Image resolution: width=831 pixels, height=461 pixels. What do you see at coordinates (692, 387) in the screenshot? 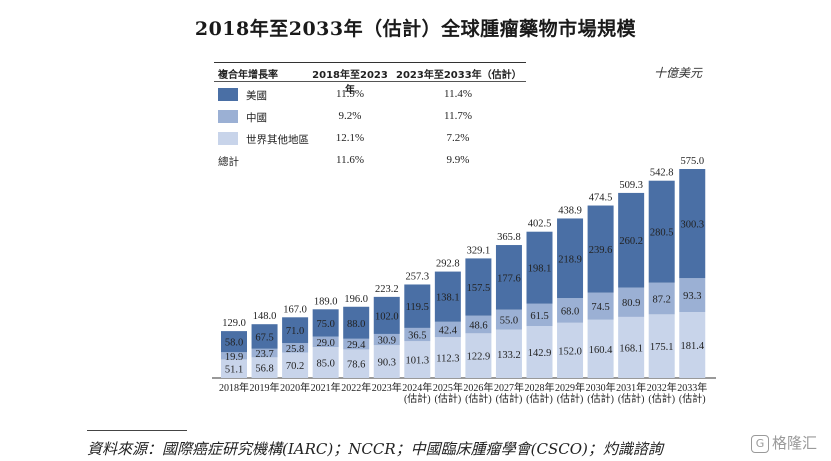
I see `x-tick-label: 2033年` at bounding box center [692, 387].